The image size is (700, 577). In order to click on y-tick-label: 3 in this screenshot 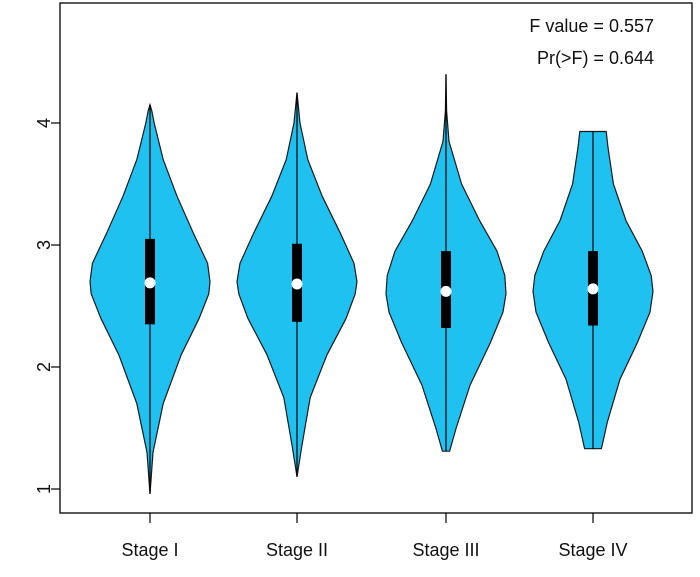, I will do `click(44, 245)`.